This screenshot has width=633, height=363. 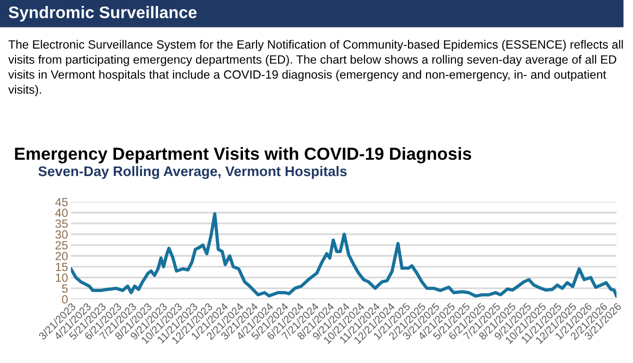 I want to click on y-tick-label: 25, so click(x=62, y=245).